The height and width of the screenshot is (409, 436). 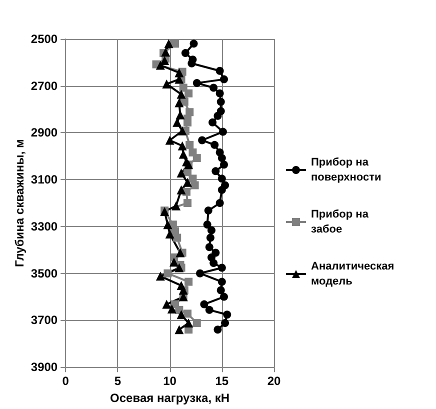 I want to click on y-tick-label: 3100, so click(x=44, y=179).